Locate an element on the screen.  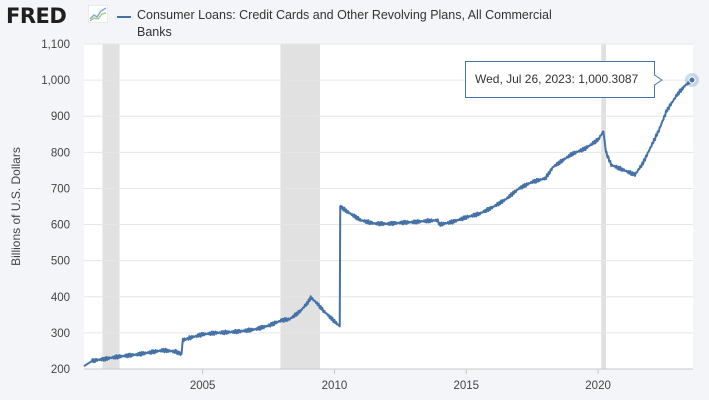
x-tick-label: 2010 is located at coordinates (335, 386).